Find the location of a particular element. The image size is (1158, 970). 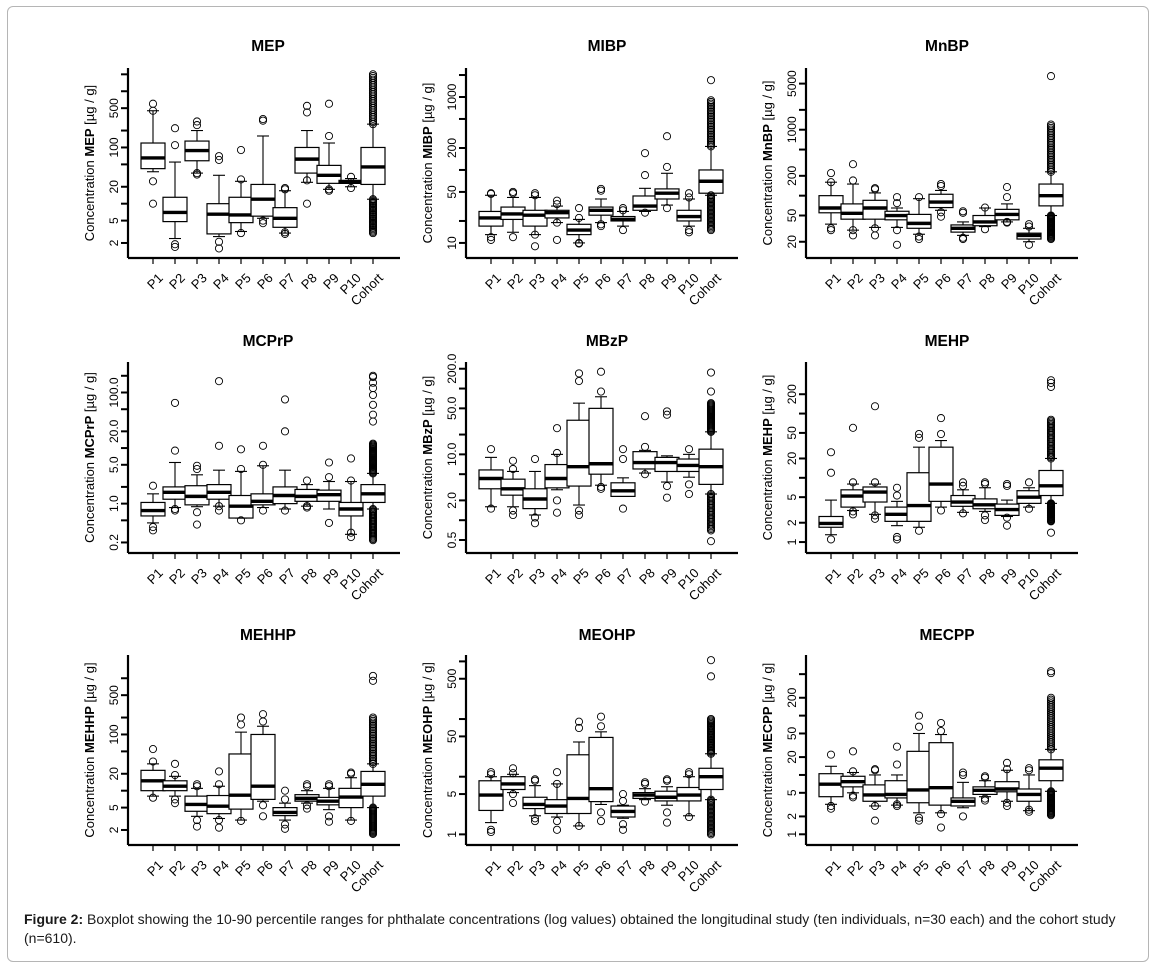

y-tick-label: 100.0 is located at coordinates (114, 392).